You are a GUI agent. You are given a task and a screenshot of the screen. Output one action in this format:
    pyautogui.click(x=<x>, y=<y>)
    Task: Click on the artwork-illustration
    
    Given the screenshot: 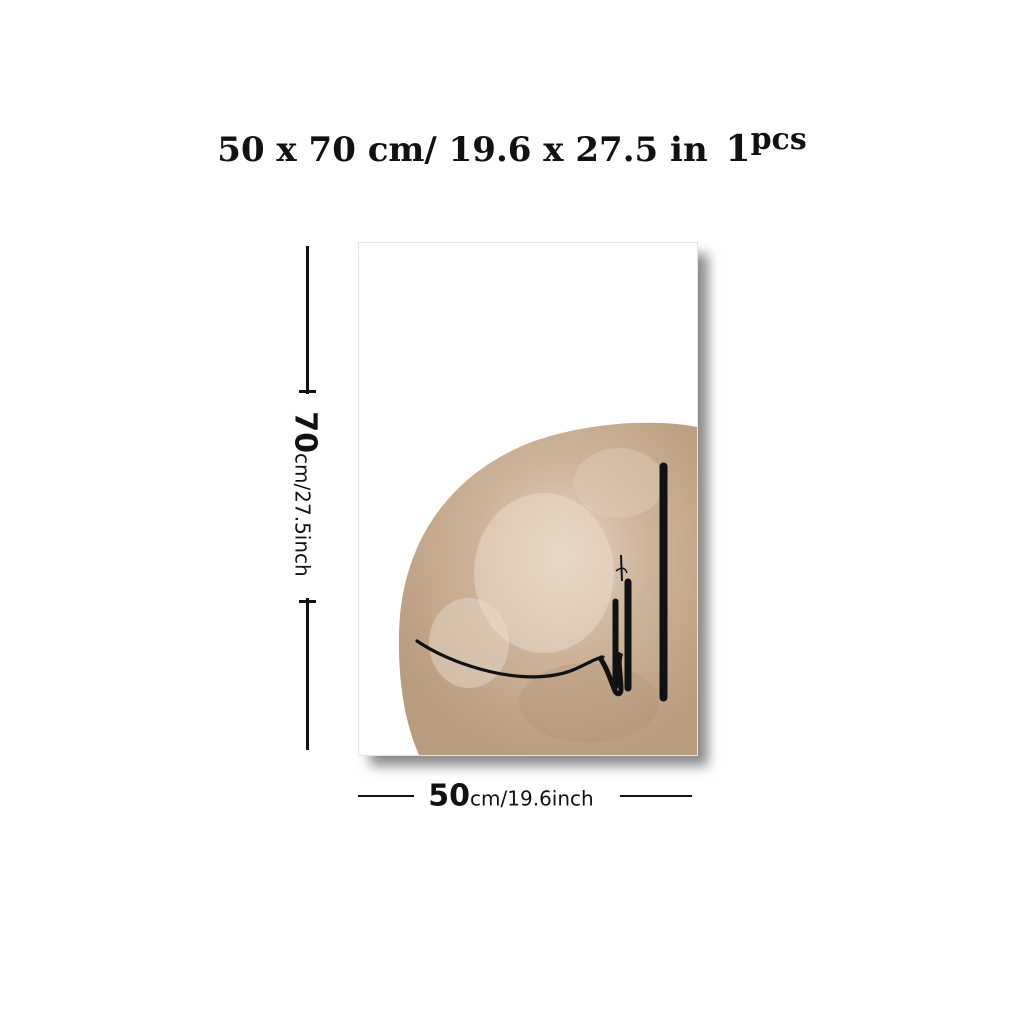 What is the action you would take?
    pyautogui.click(x=547, y=588)
    